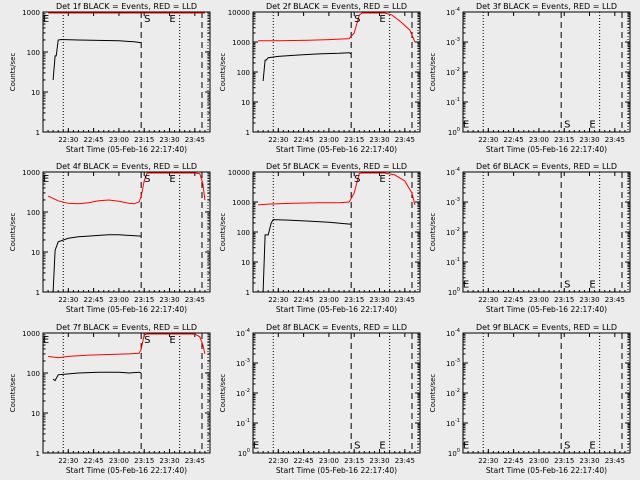 Image resolution: width=640 pixels, height=480 pixels. What do you see at coordinates (546, 166) in the screenshot?
I see `chart-title: Det 6f BLACK = Events, RED = LLD` at bounding box center [546, 166].